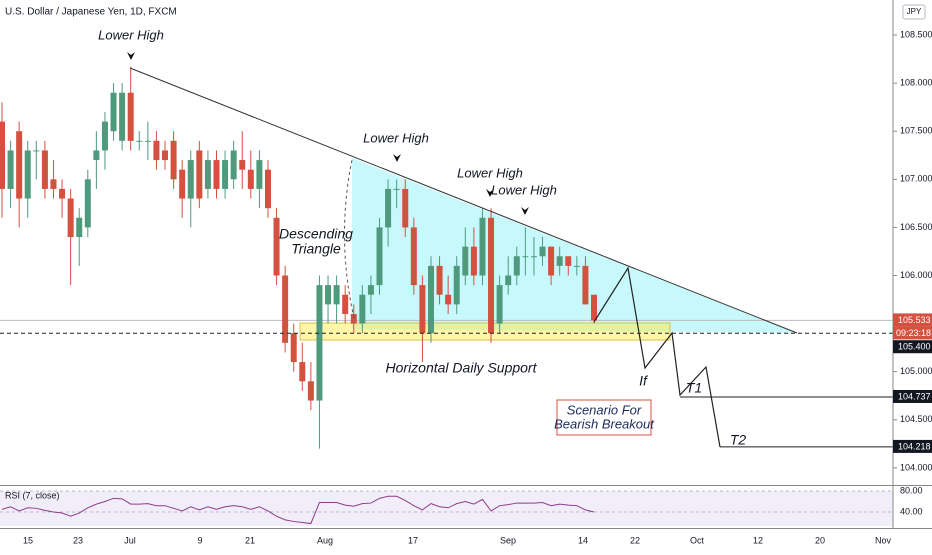  Describe the element at coordinates (916, 275) in the screenshot. I see `y-tick-label: 106.000` at that location.